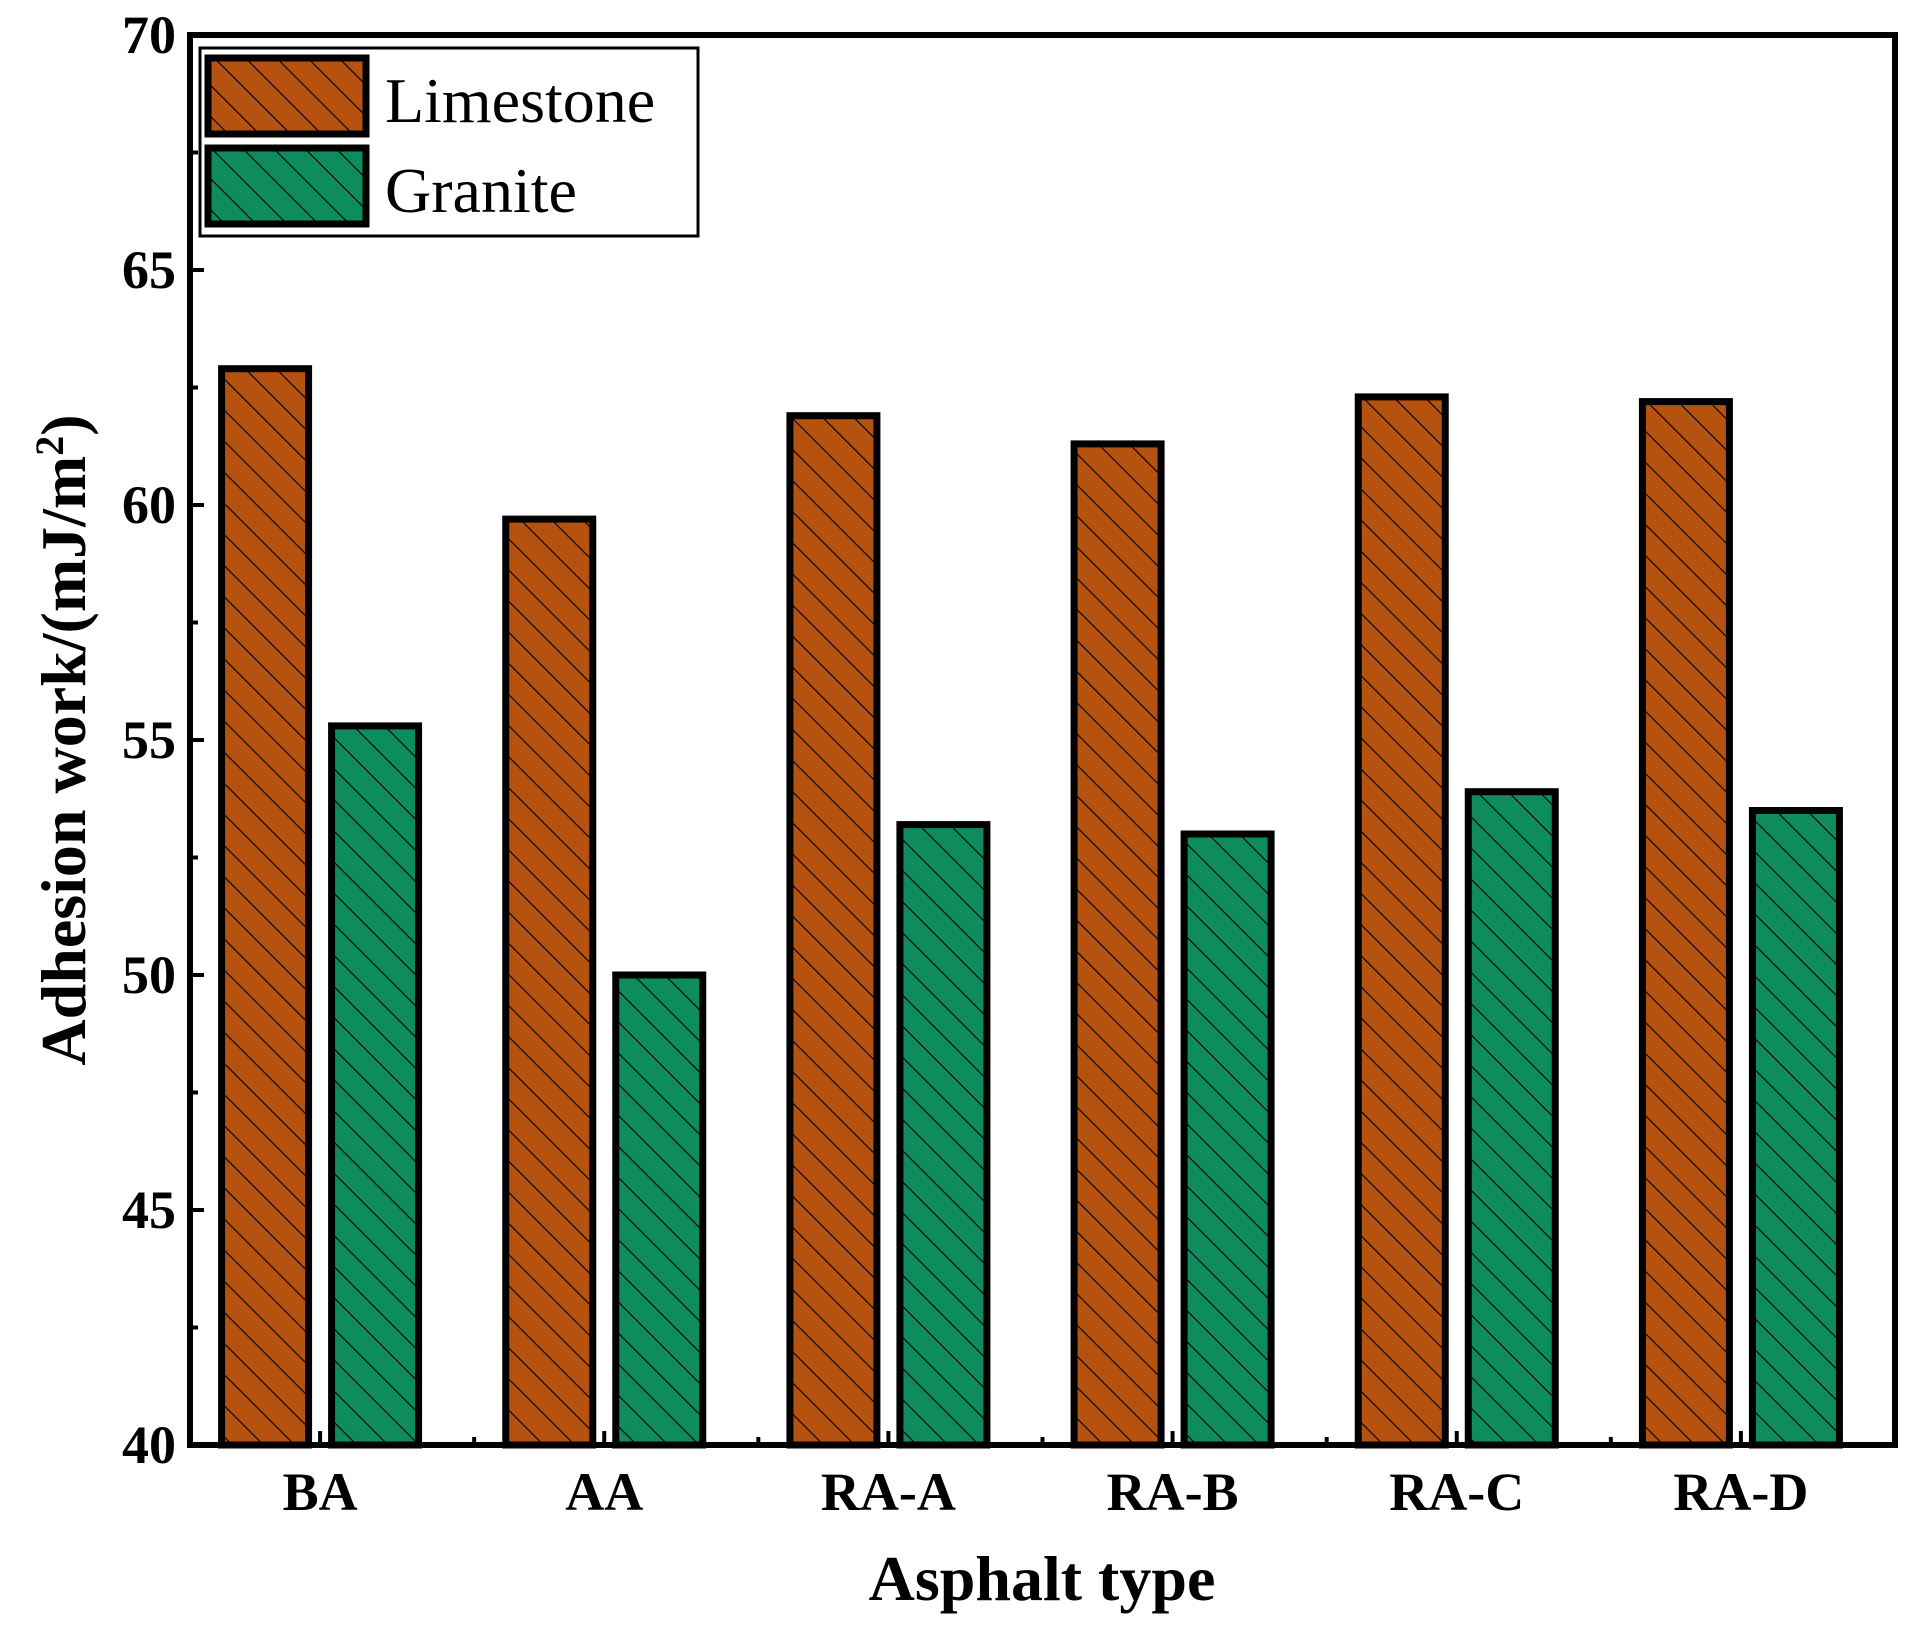  Describe the element at coordinates (549, 982) in the screenshot. I see `bar-hatch-aa-limestone` at that location.